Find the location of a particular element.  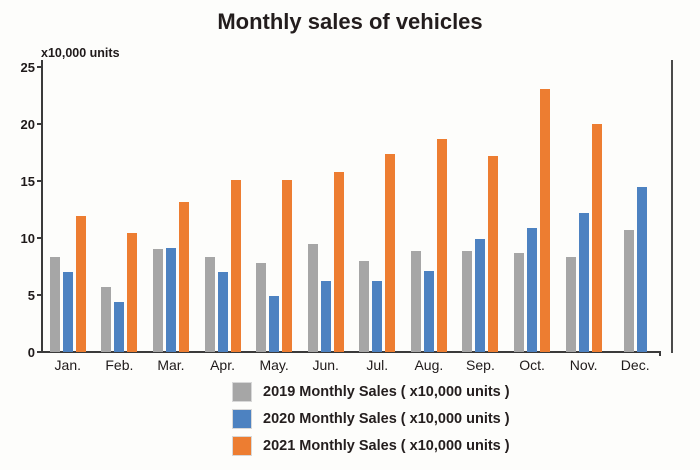

y-tick-label: 20 is located at coordinates (27, 124).